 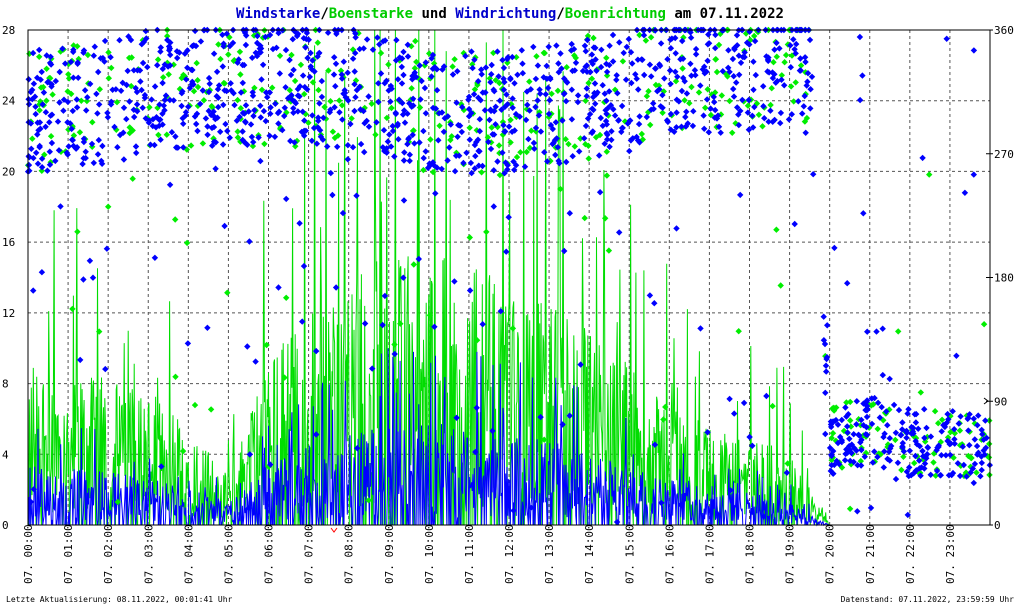 I want to click on x-tick-label: 07. 20:00, so click(x=830, y=554).